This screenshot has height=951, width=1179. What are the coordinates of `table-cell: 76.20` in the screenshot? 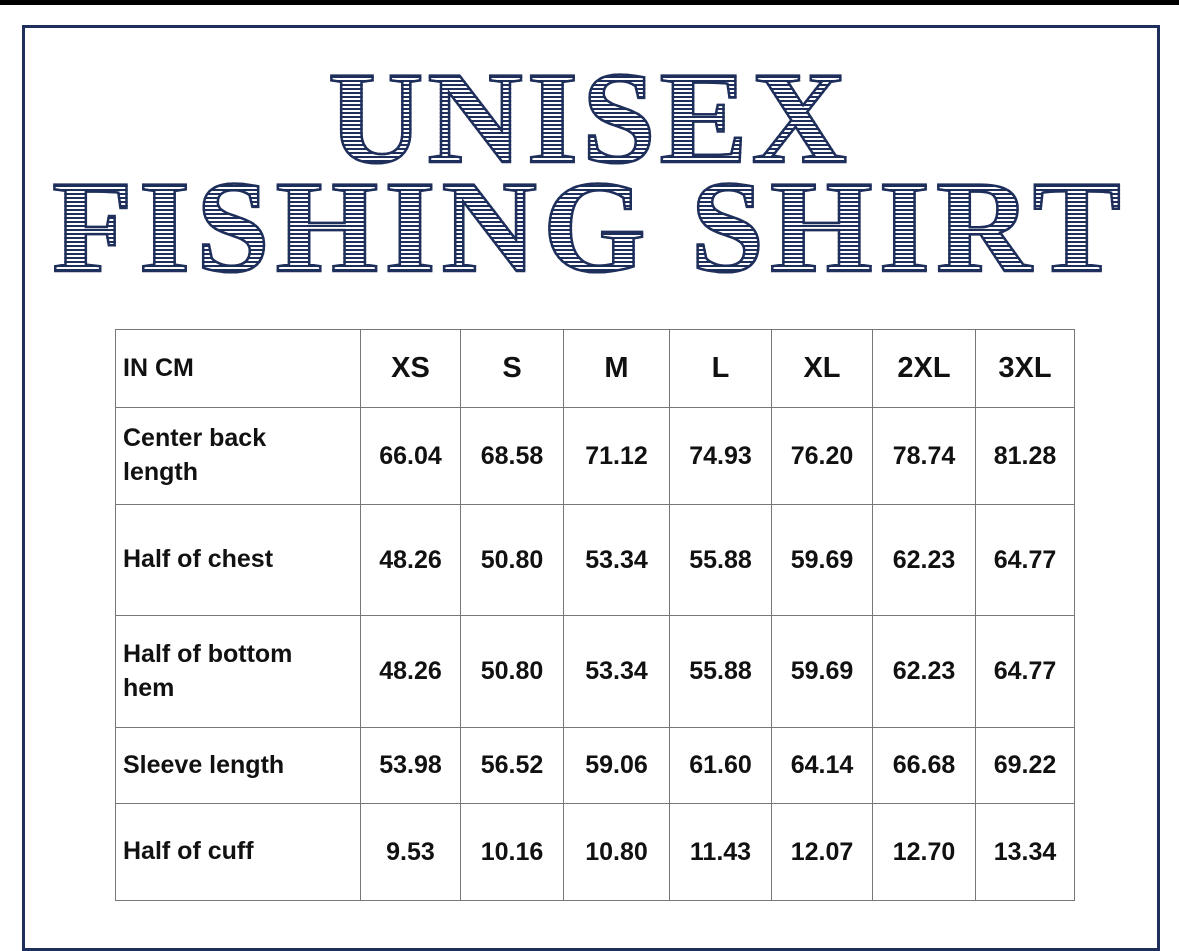 It's located at (822, 456).